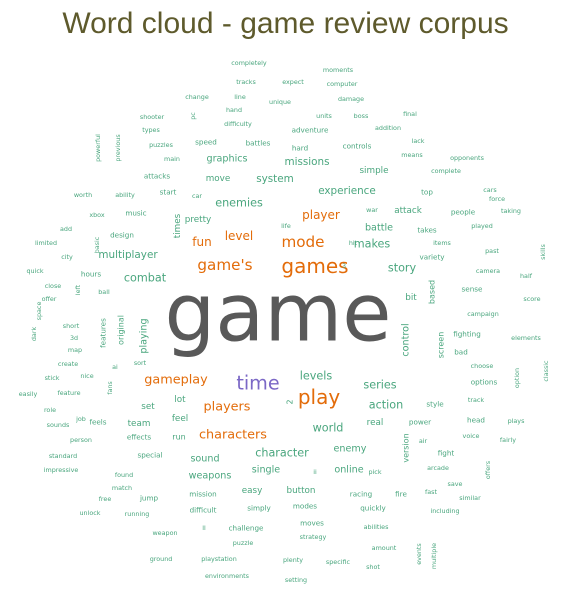  What do you see at coordinates (319, 397) in the screenshot?
I see `word-play: play` at bounding box center [319, 397].